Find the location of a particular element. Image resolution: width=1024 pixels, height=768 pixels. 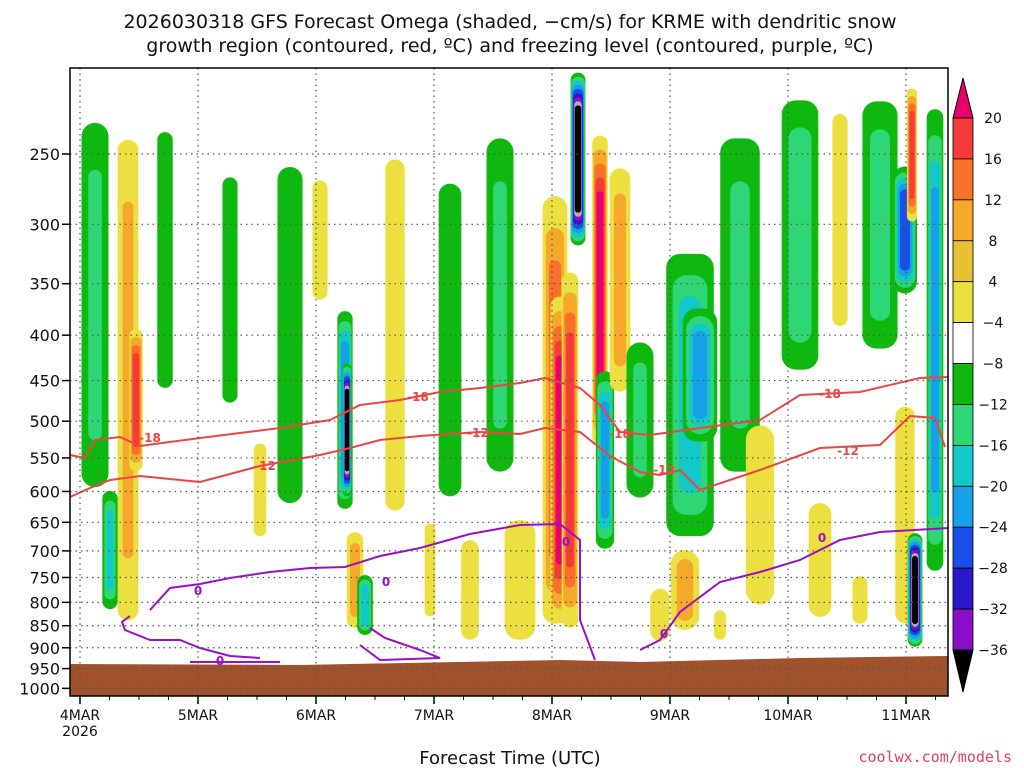

colorbar-label: 8 is located at coordinates (993, 242).